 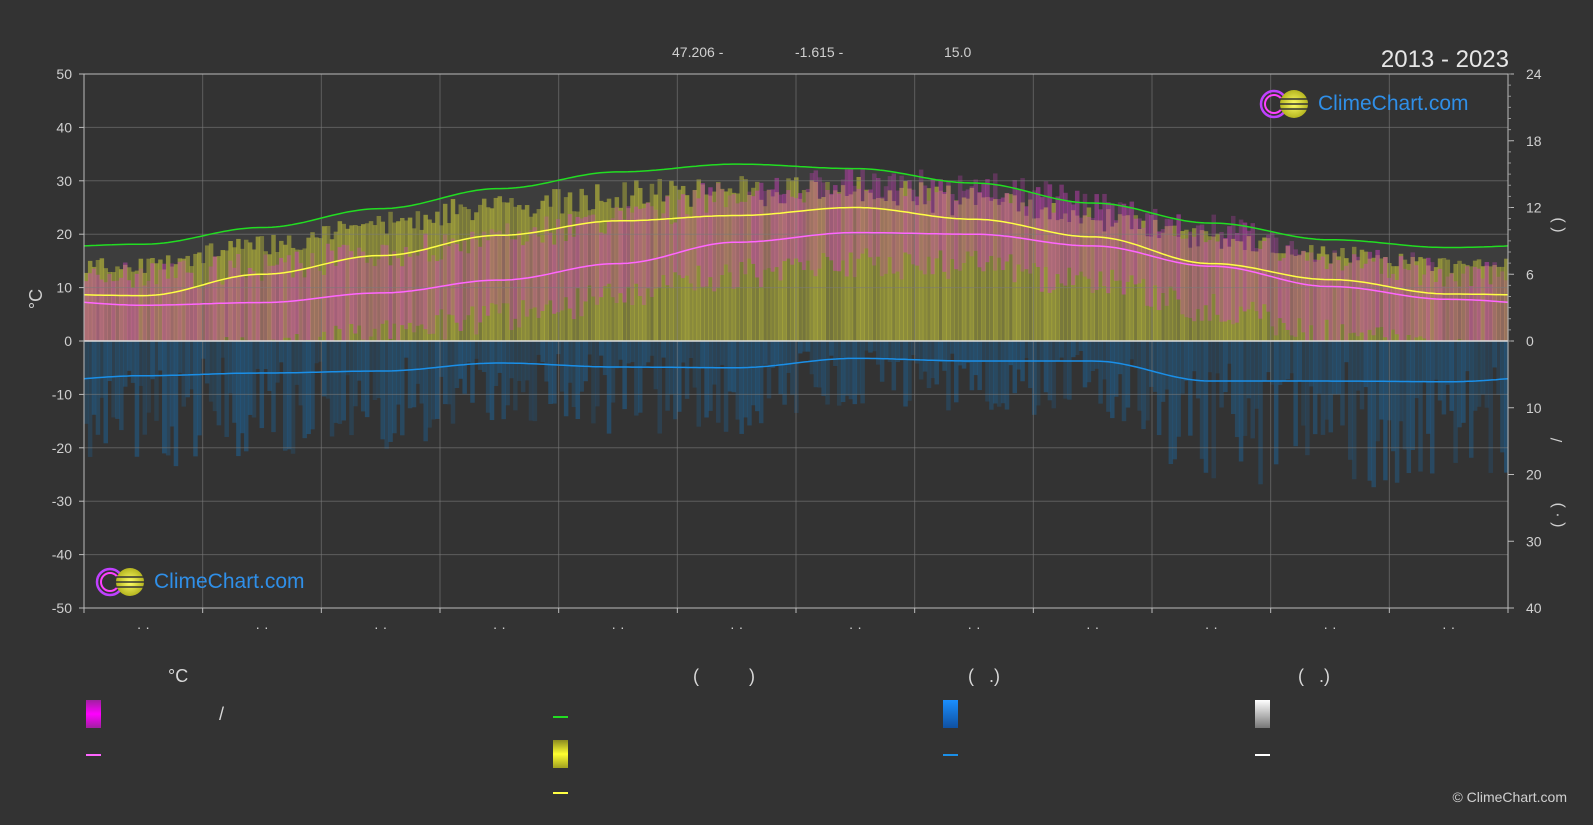 I want to click on logo-bottom: ClimeChart.com, so click(x=199, y=582).